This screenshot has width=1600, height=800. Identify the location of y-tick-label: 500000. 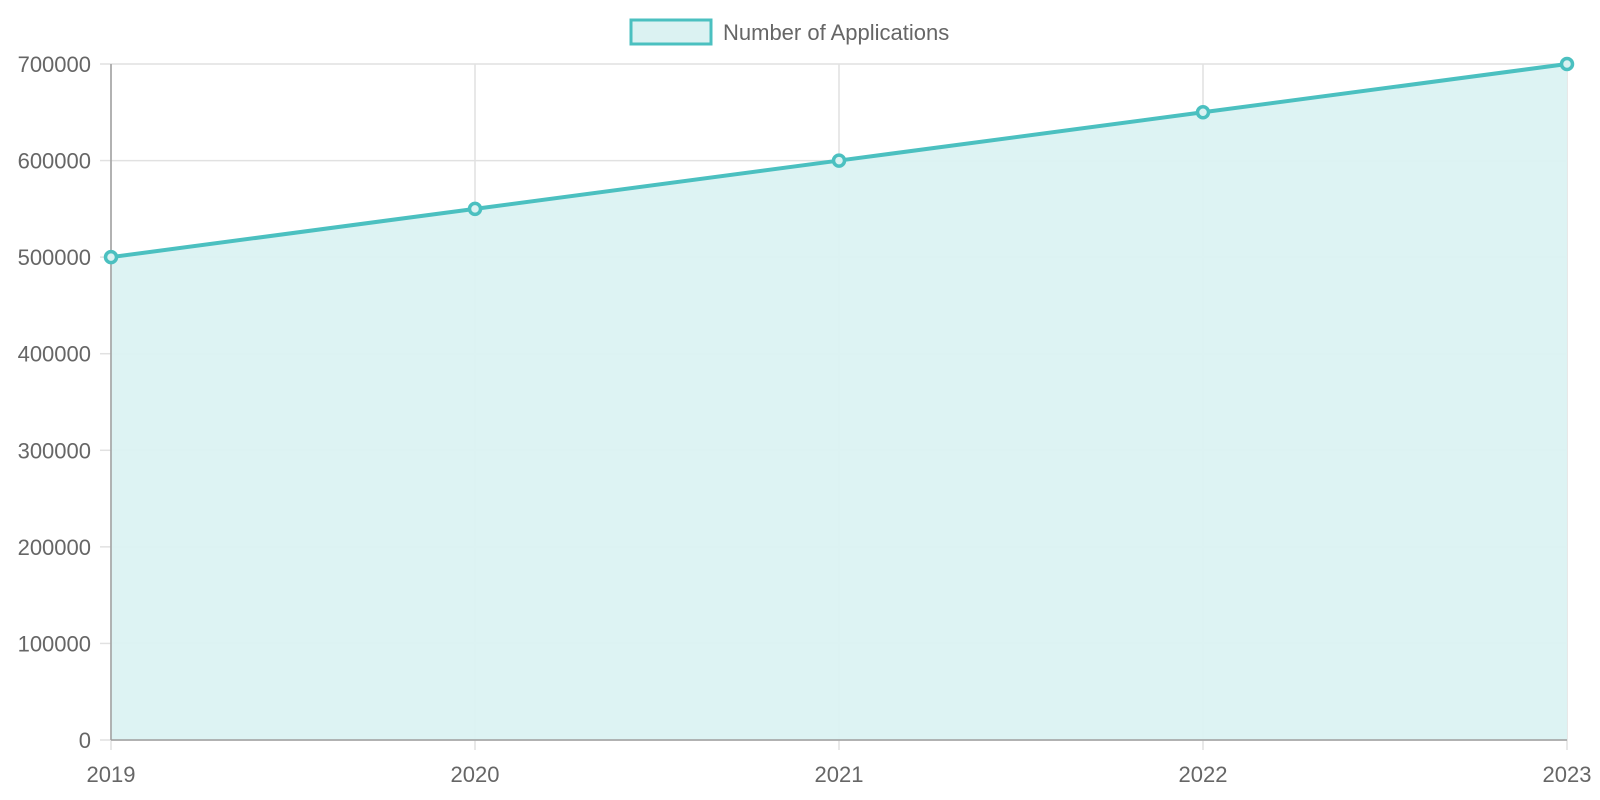
(54, 257).